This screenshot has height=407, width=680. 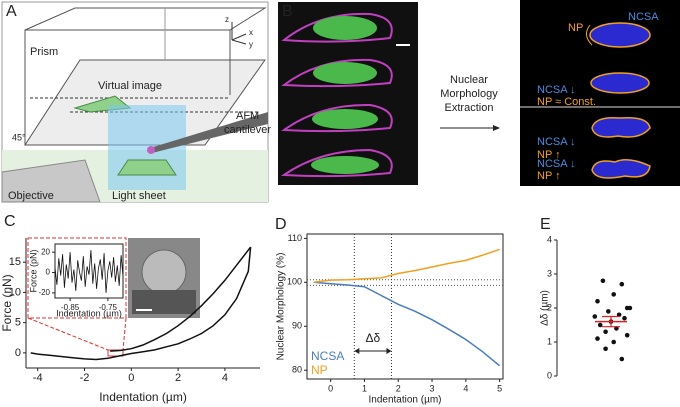 What do you see at coordinates (45, 251) in the screenshot?
I see `y-tick-label: 20` at bounding box center [45, 251].